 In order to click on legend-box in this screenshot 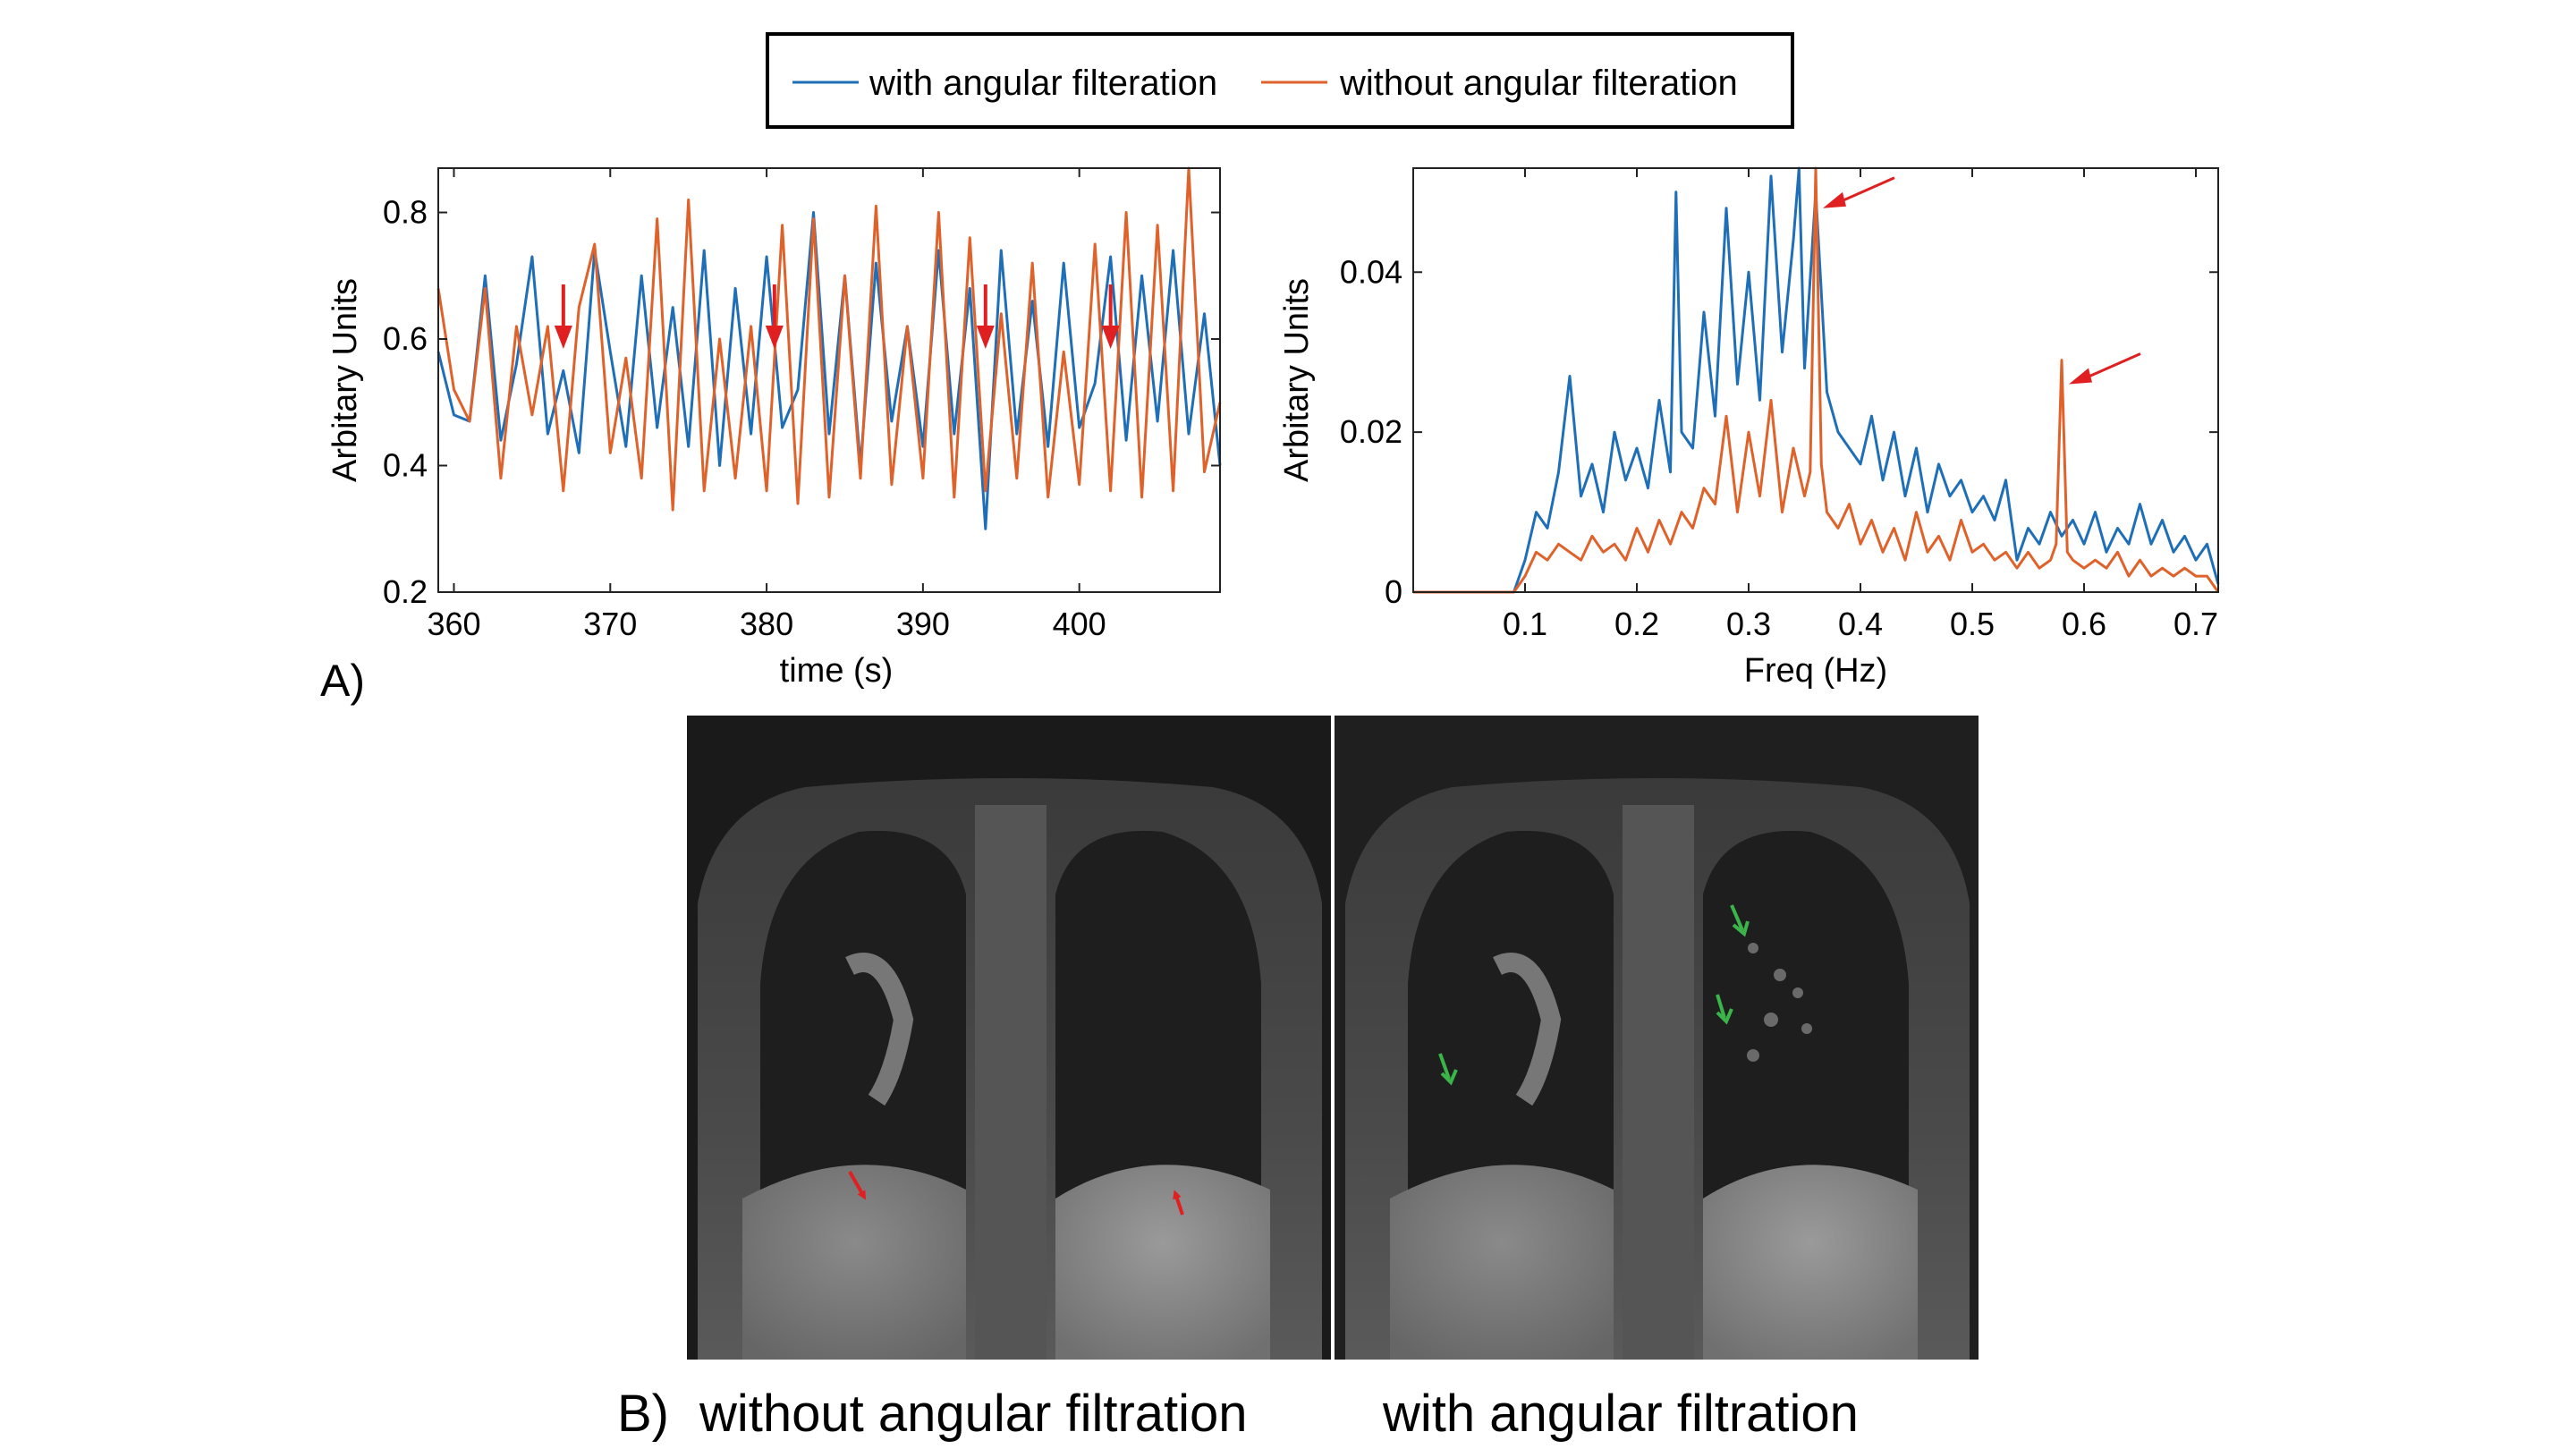, I will do `click(1280, 80)`.